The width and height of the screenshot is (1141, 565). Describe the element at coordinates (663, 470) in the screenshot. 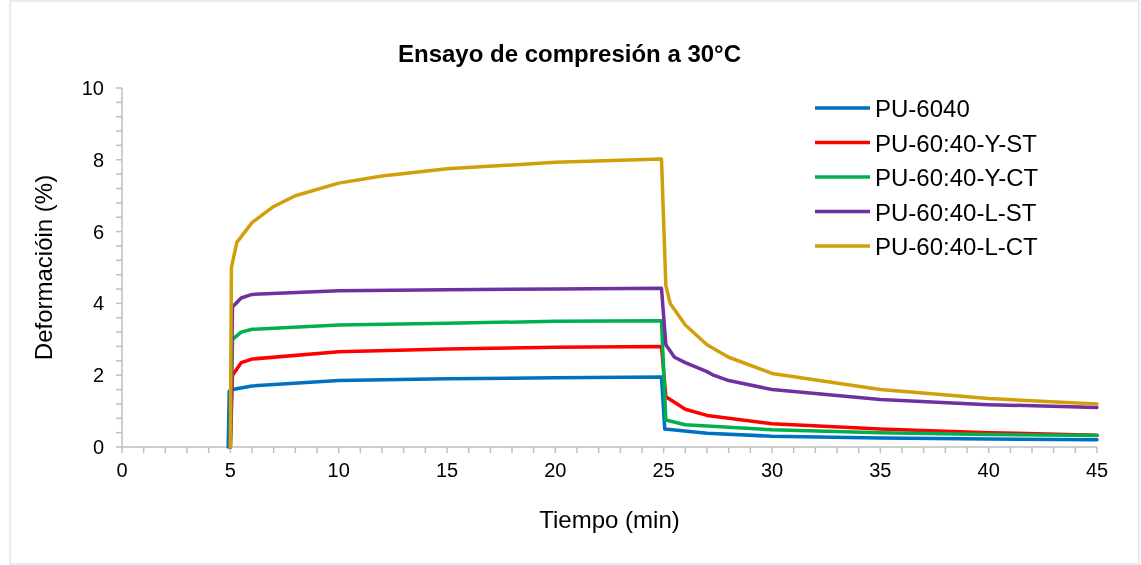

I see `x-tick-label: 25` at that location.